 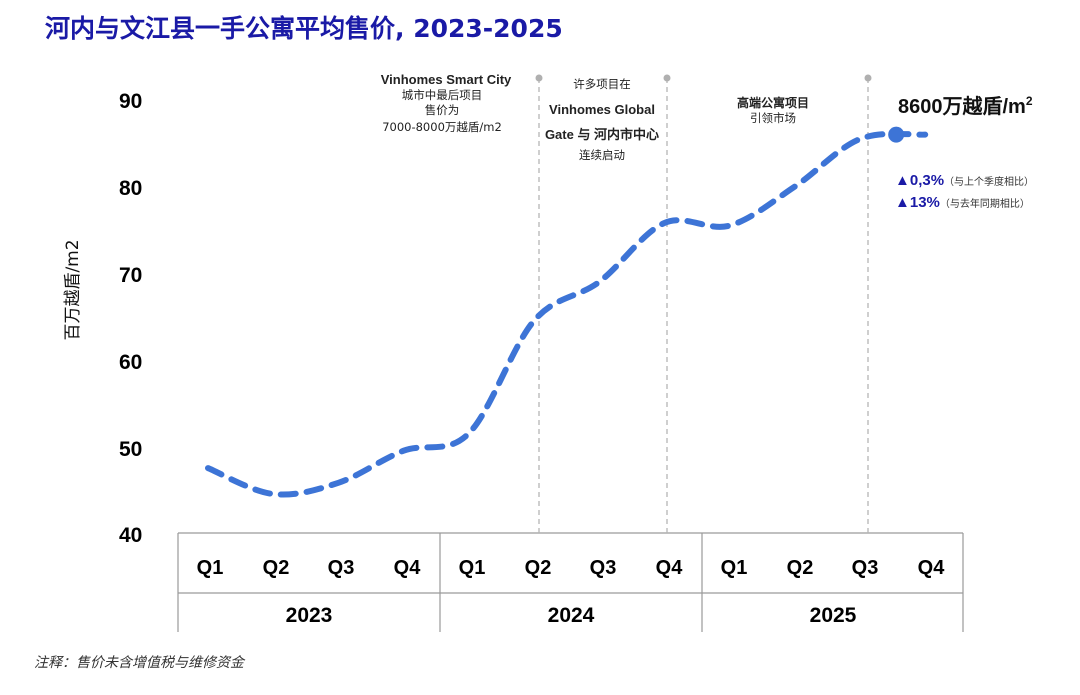 I want to click on annotation-line: Vinhomes Global, so click(x=602, y=109).